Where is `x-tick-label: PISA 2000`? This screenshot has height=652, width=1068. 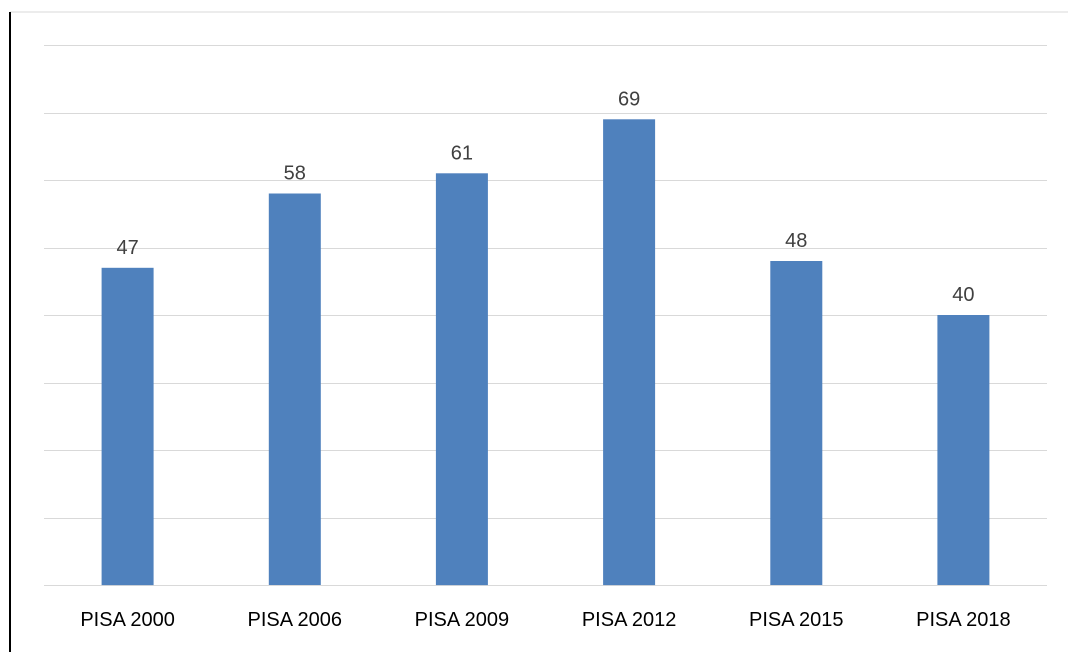 x-tick-label: PISA 2000 is located at coordinates (127, 620).